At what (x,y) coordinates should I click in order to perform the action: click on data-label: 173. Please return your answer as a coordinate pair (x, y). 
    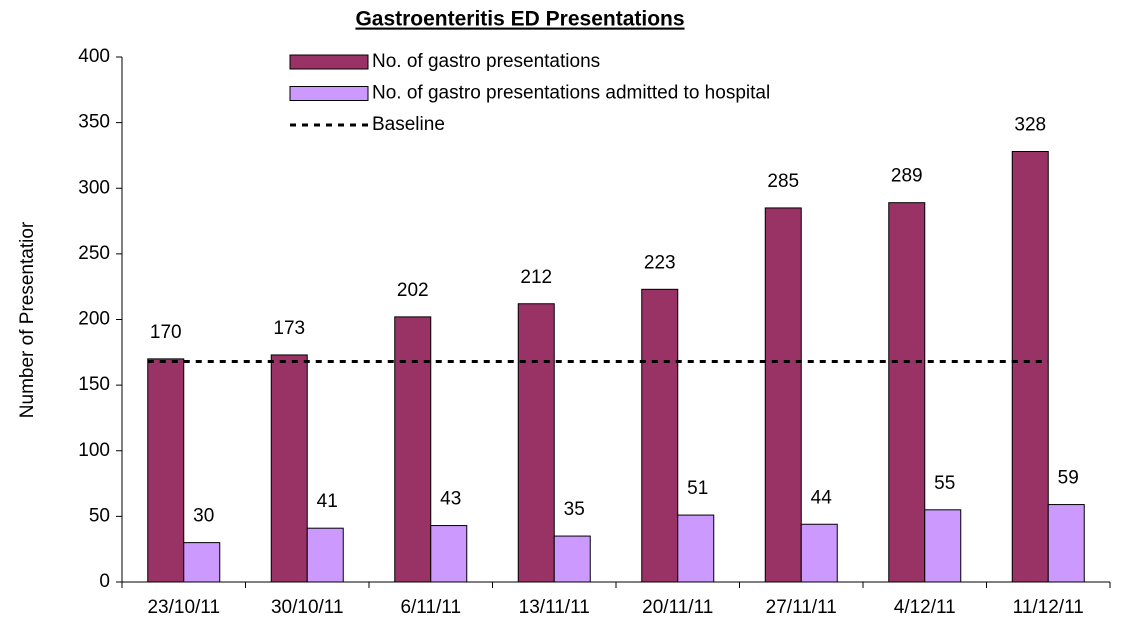
    Looking at the image, I should click on (289, 328).